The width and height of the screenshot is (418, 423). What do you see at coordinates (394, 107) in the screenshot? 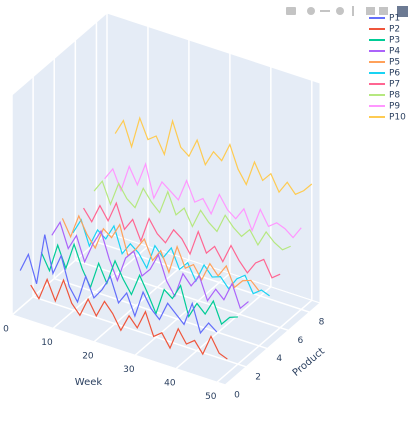
I see `legend-label: P9` at bounding box center [394, 107].